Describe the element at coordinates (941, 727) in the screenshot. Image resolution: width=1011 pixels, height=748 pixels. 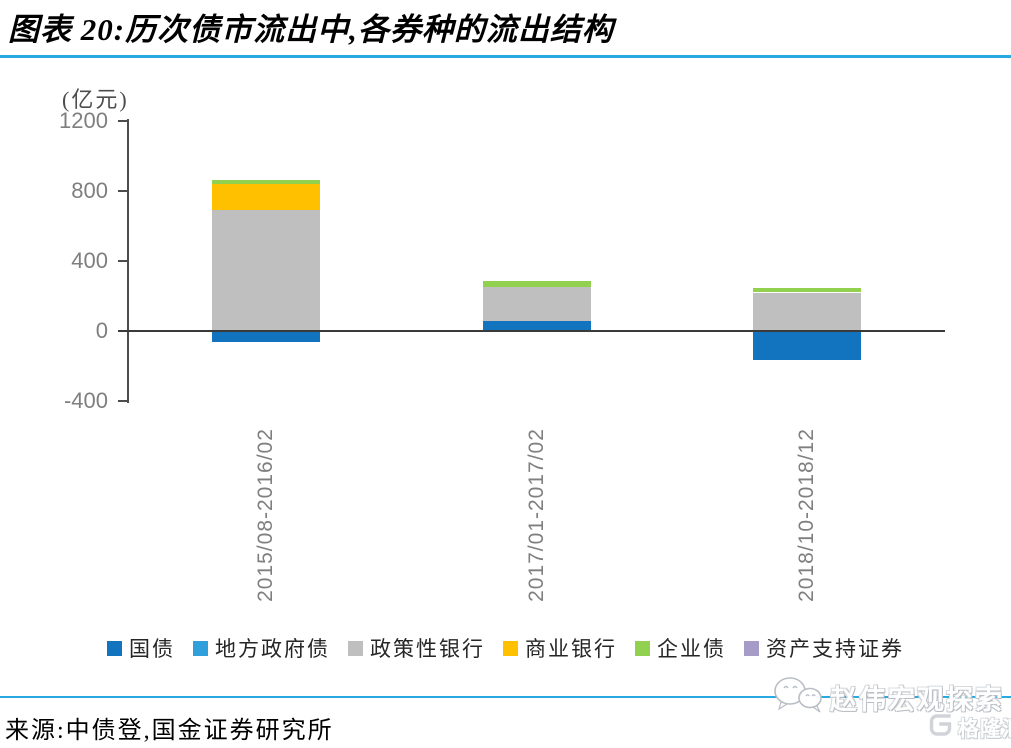
I see `gelonghui-g-icon` at that location.